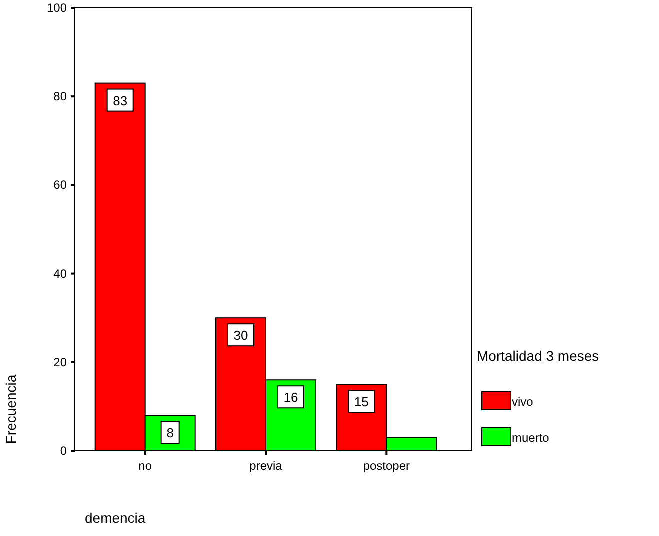 This screenshot has width=659, height=536. What do you see at coordinates (115, 518) in the screenshot?
I see `x-axis-title: demencia` at bounding box center [115, 518].